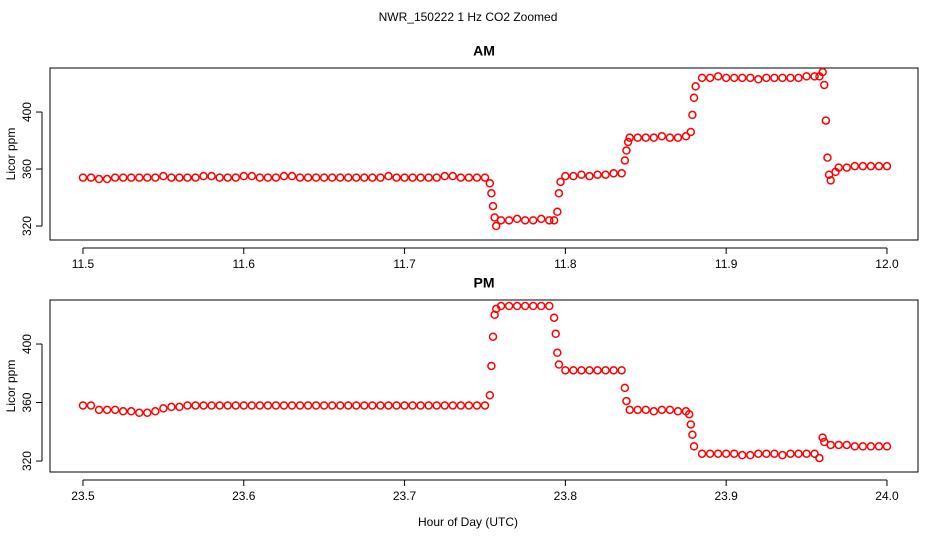 This screenshot has width=936, height=540. I want to click on x-tick-label: 23.8, so click(566, 496).